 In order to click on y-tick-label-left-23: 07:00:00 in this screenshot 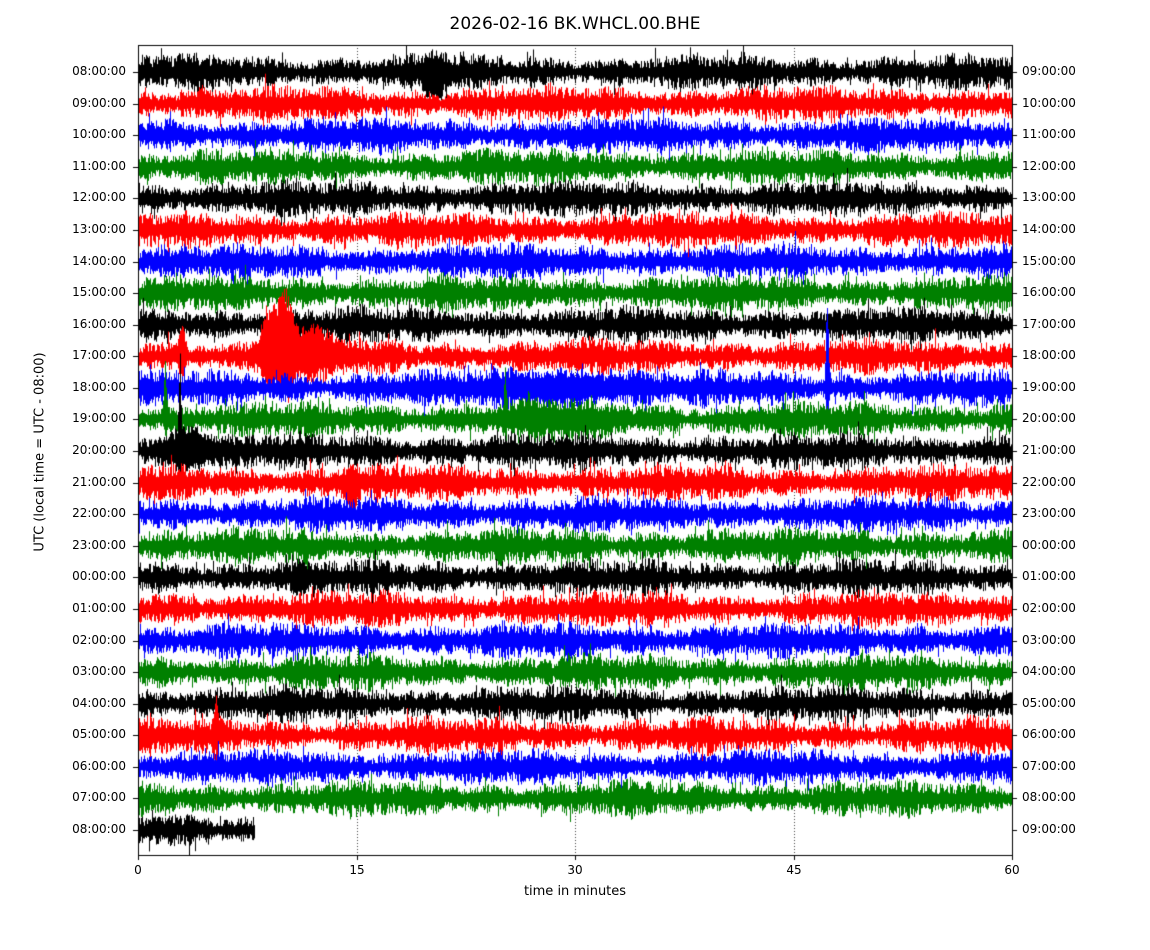, I will do `click(99, 797)`.